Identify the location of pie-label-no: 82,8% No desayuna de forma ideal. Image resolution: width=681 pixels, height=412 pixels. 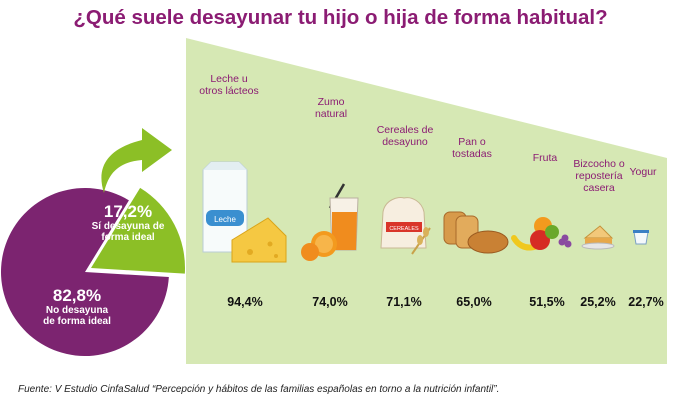
(77, 306).